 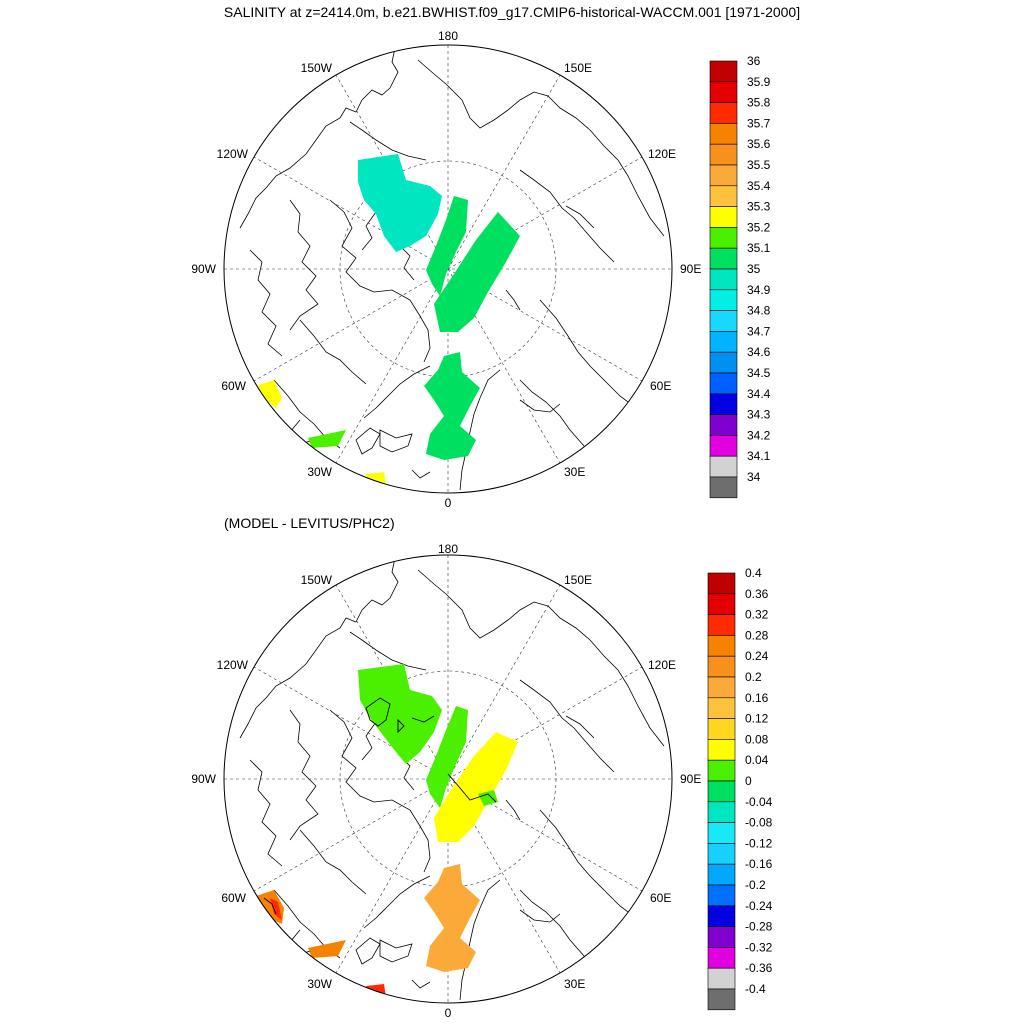 What do you see at coordinates (448, 549) in the screenshot?
I see `lon-label-180: 180` at bounding box center [448, 549].